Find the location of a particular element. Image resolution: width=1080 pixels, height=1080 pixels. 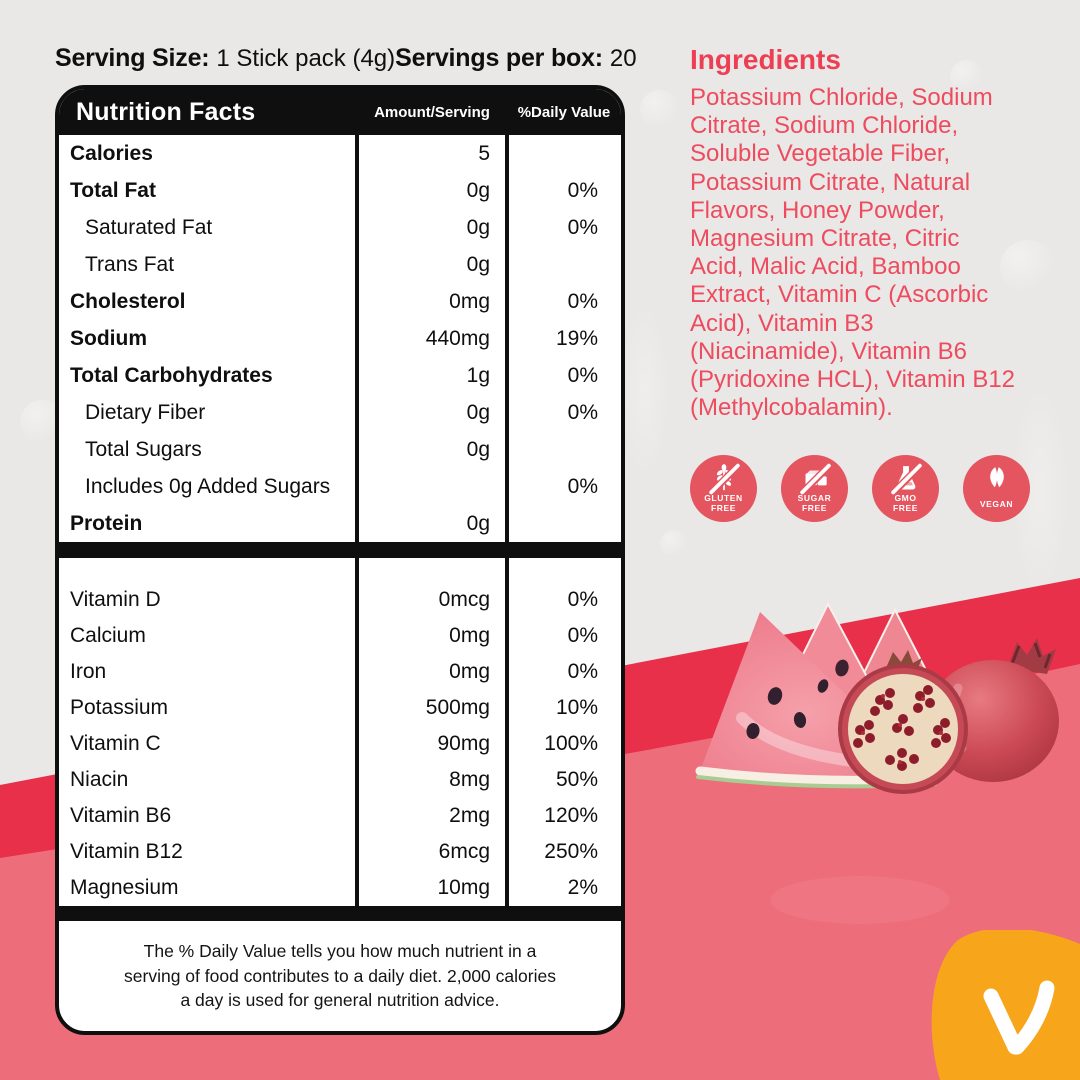

nutrient-amount: 440mg is located at coordinates (457, 338).